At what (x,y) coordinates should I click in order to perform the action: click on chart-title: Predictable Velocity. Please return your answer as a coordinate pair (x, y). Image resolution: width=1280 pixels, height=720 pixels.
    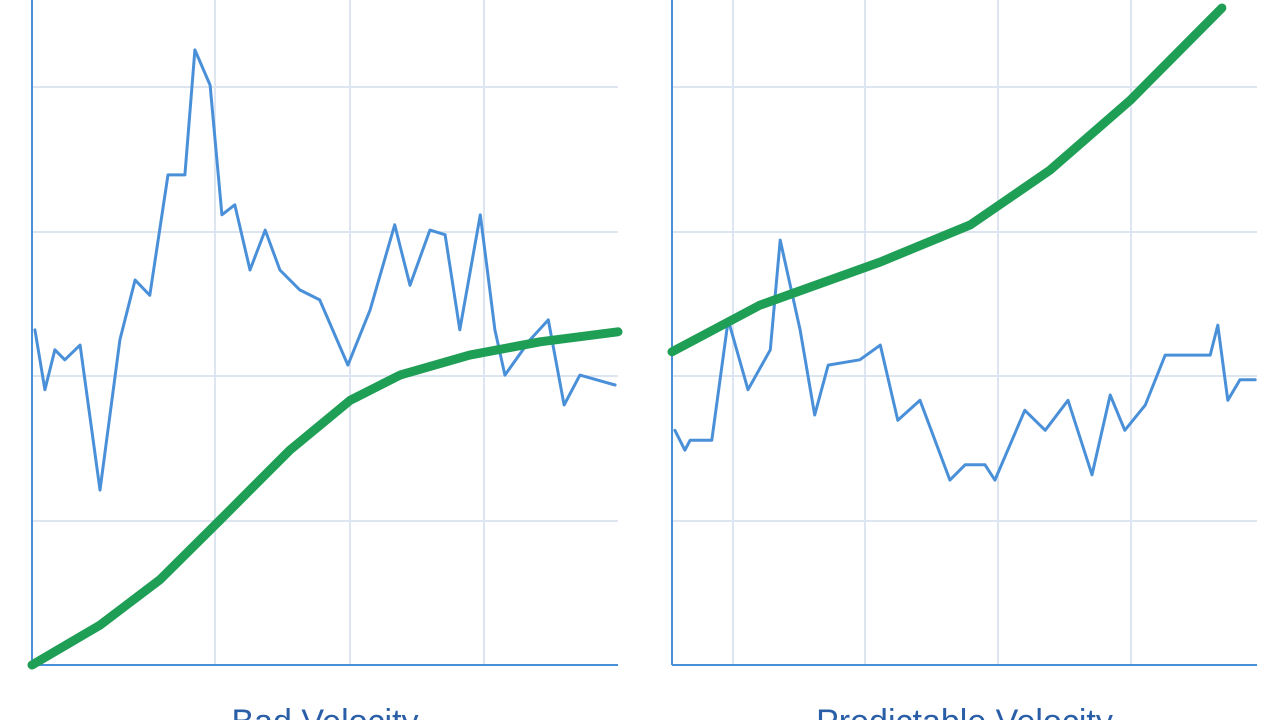
    Looking at the image, I should click on (964, 711).